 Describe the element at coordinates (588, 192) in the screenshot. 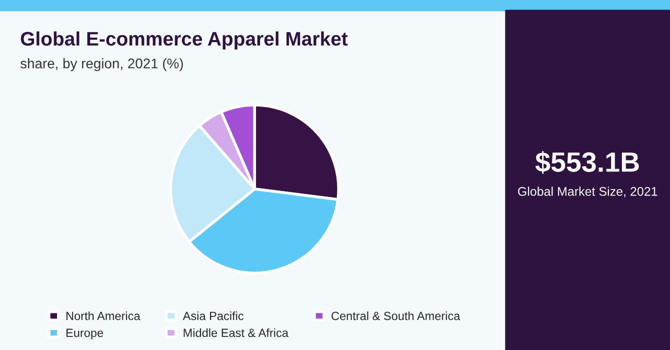

I see `text: Global Market Size, 2021` at that location.